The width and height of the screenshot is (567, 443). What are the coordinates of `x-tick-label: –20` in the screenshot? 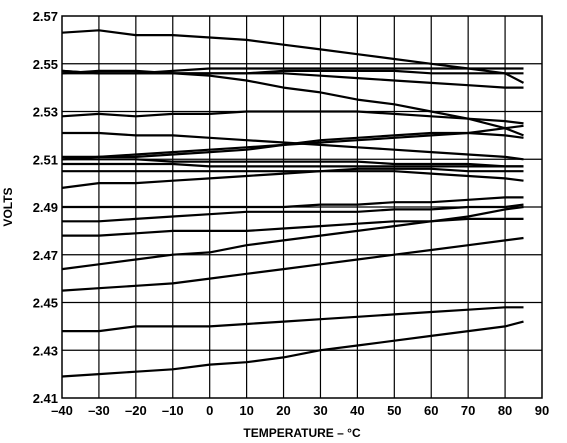 It's located at (136, 410).